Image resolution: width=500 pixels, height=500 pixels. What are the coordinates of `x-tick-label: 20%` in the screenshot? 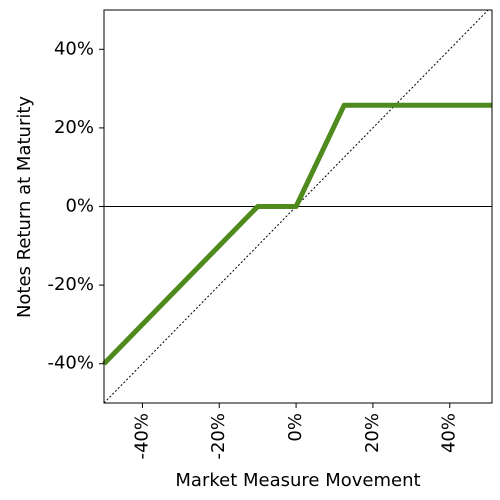 It's located at (372, 433).